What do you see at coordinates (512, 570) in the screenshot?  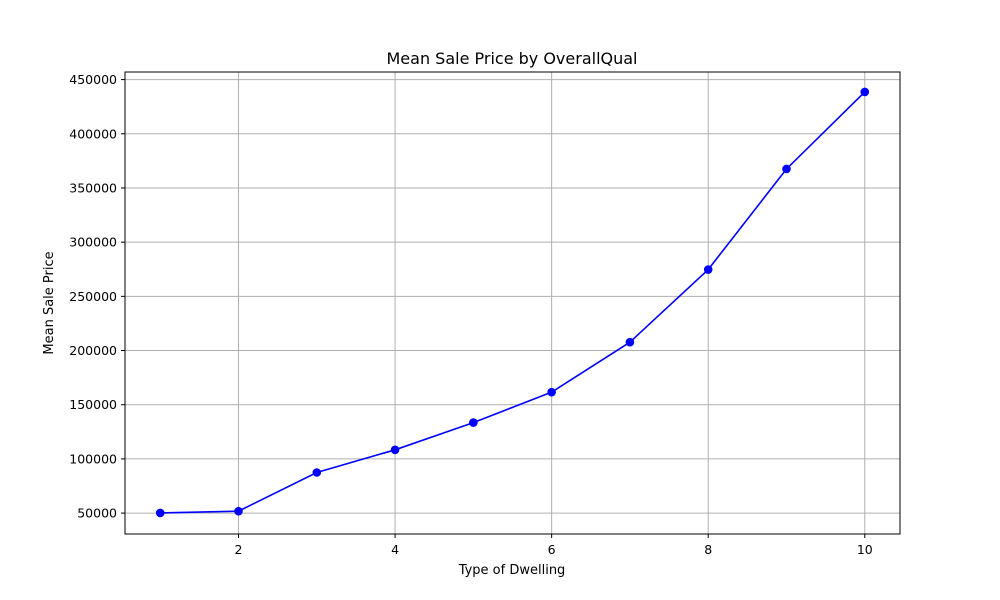 I see `x-axis-label: Type of Dwelling` at bounding box center [512, 570].